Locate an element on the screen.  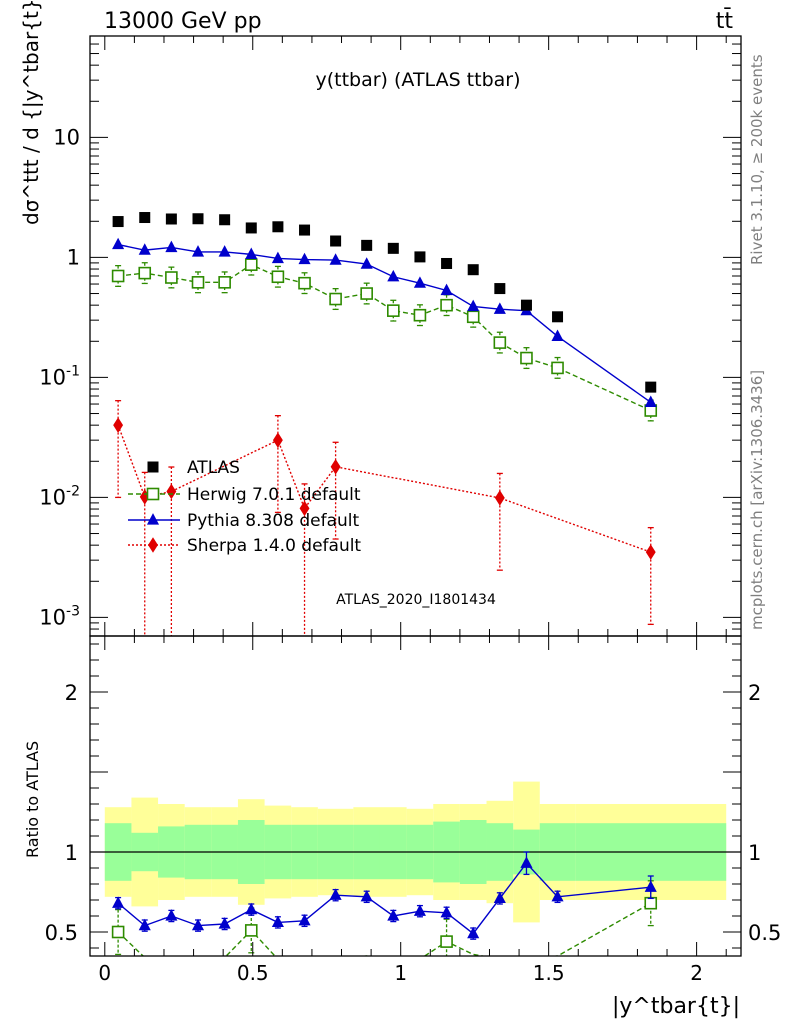
ratio-y-tick-label: 0.5 is located at coordinates (61, 933).